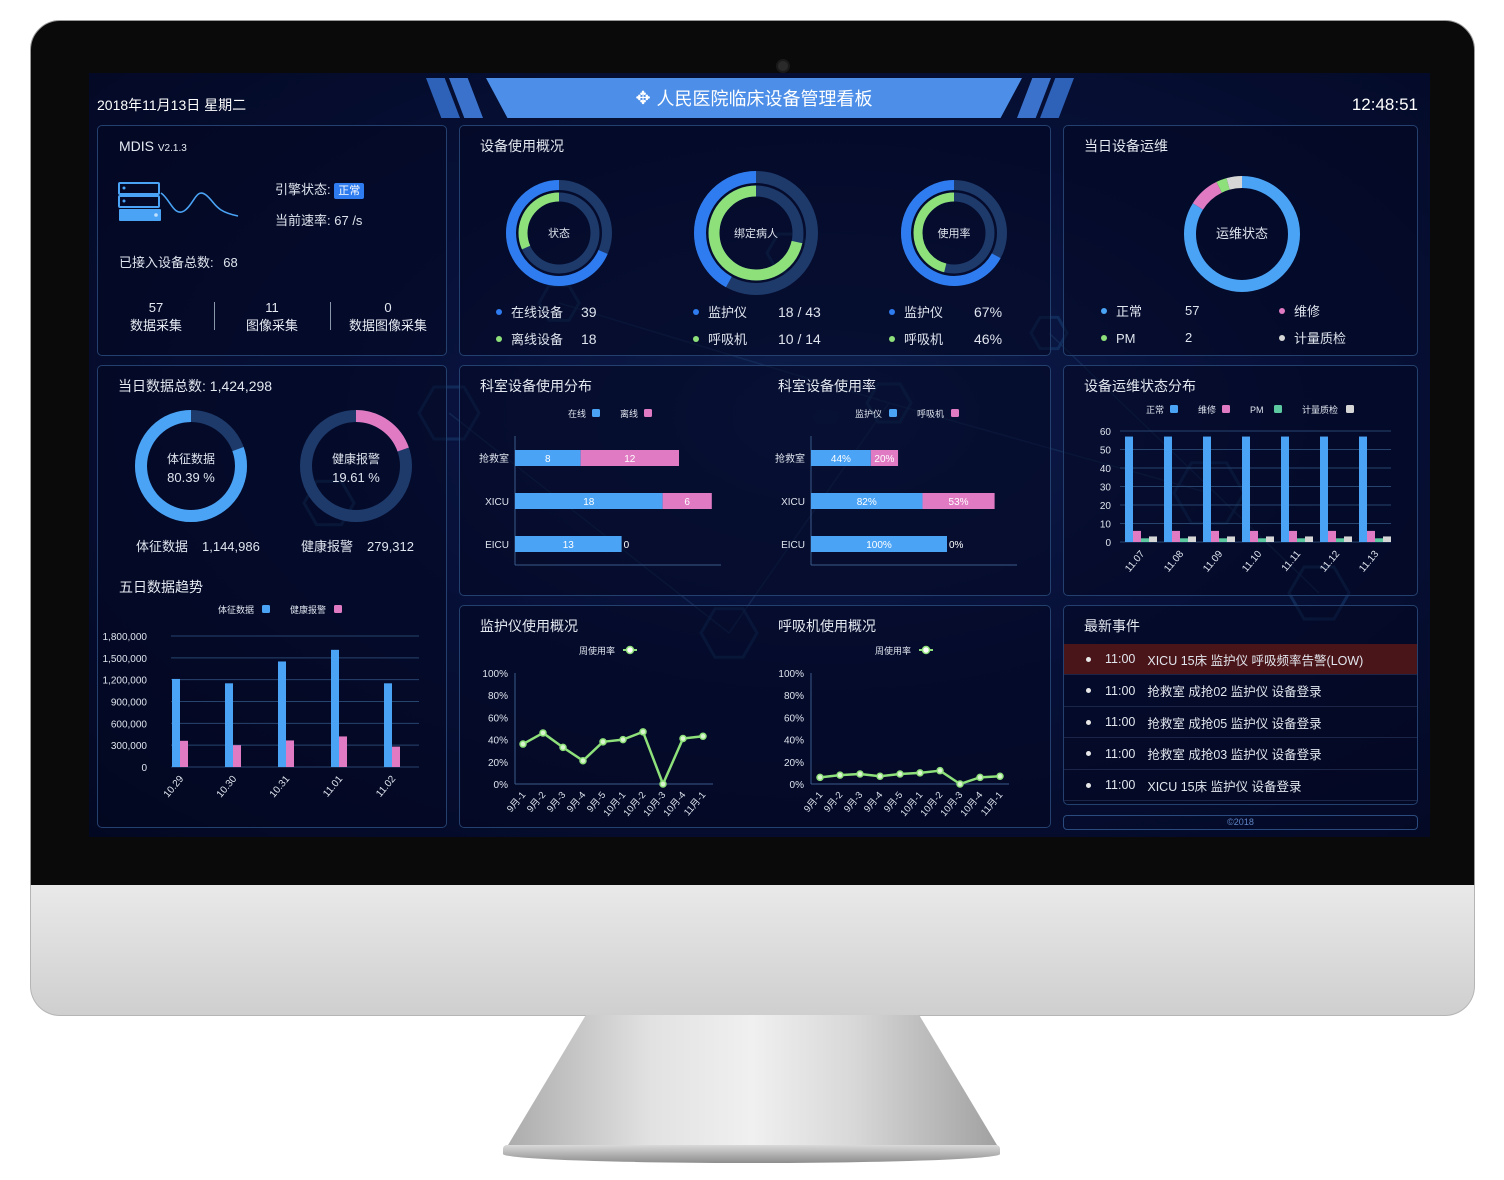 The width and height of the screenshot is (1504, 1180). I want to click on bar-健康报警, so click(237, 756).